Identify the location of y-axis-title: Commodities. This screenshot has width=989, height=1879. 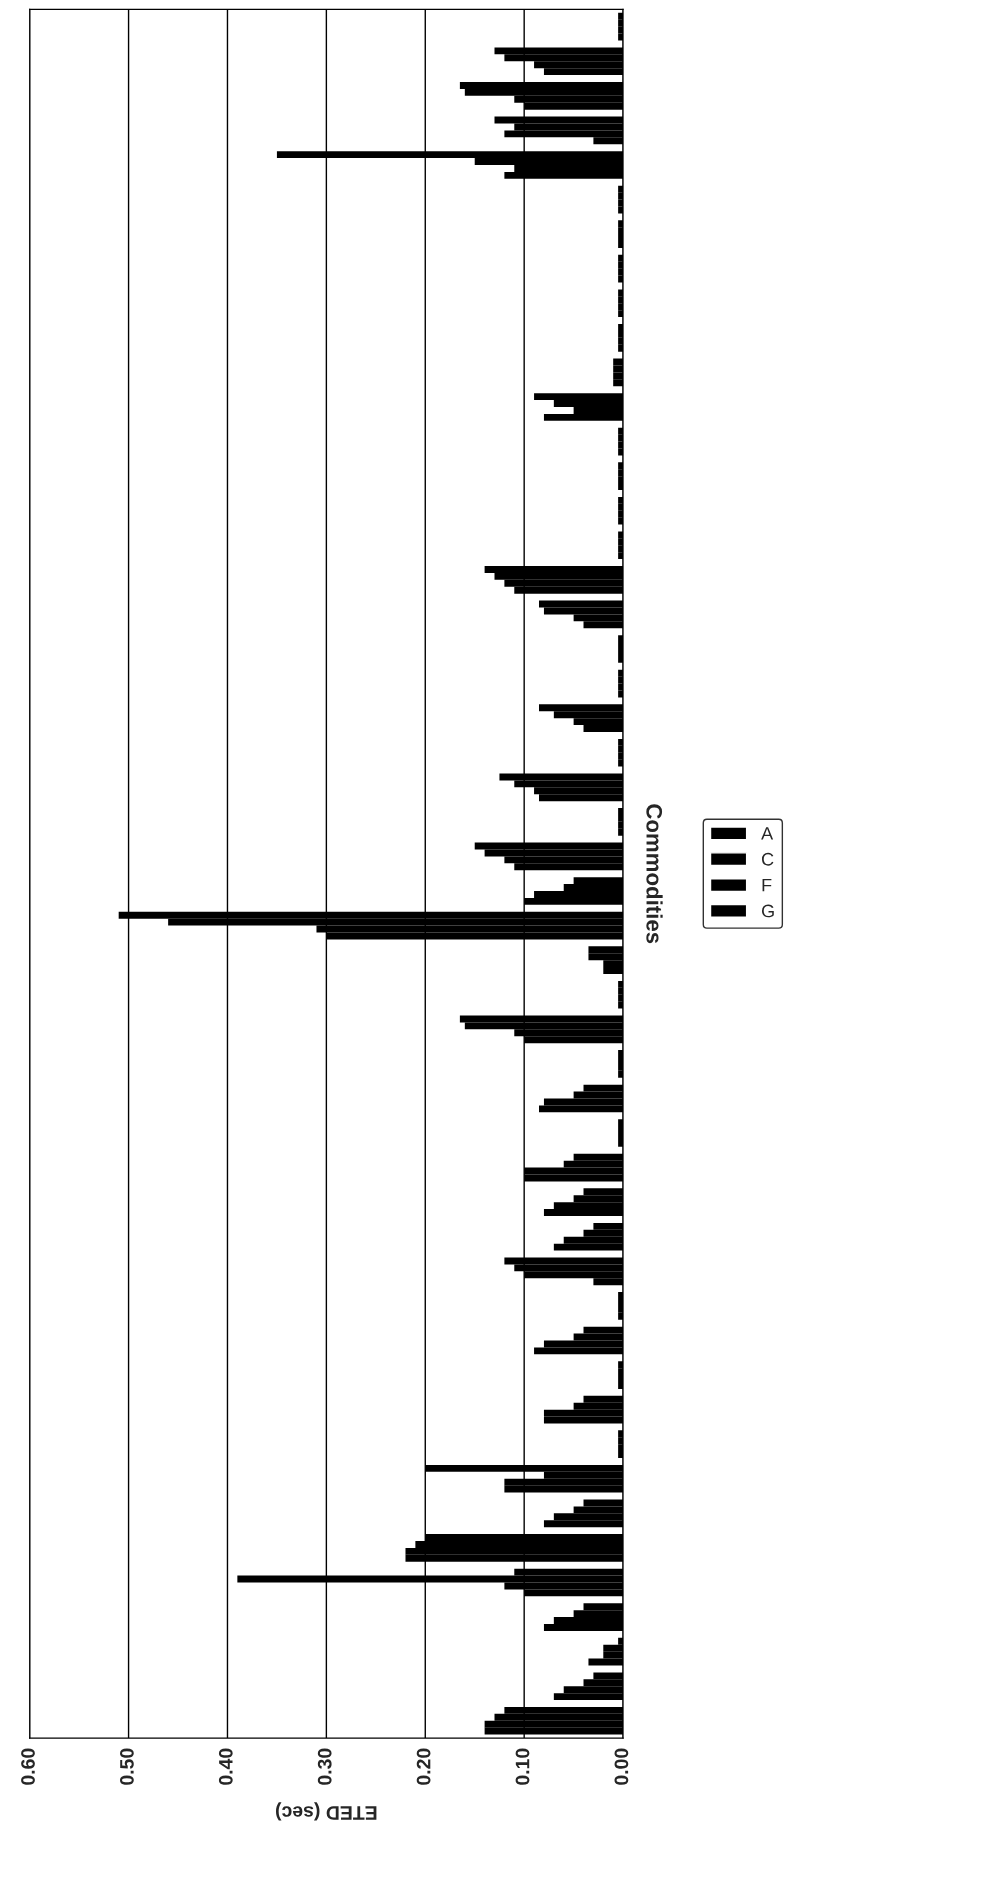
(654, 874).